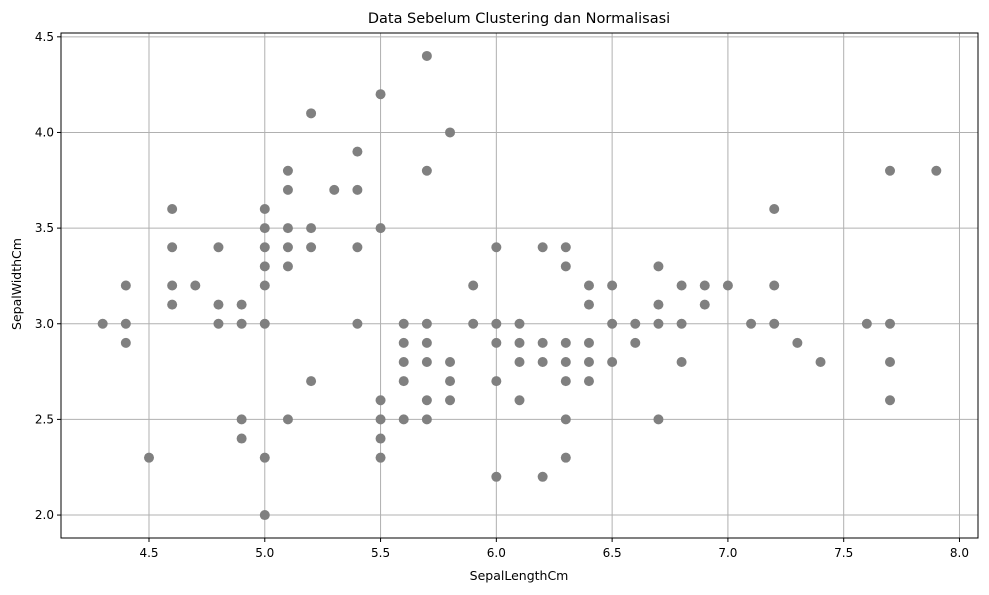 The width and height of the screenshot is (989, 595). Describe the element at coordinates (727, 553) in the screenshot. I see `x-tick-label: 7.0` at that location.